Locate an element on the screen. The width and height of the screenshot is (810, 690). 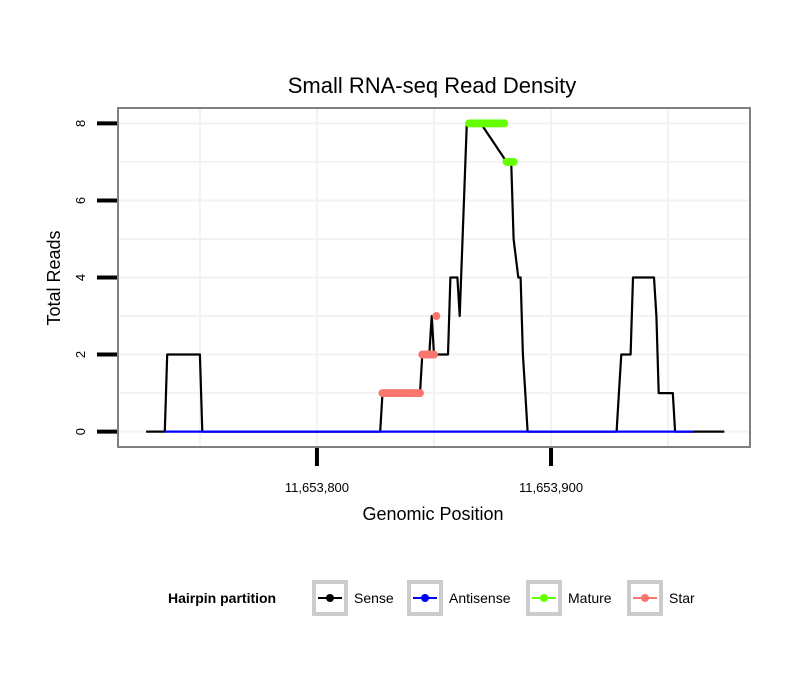
legend-item-mature: Mature is located at coordinates (569, 598).